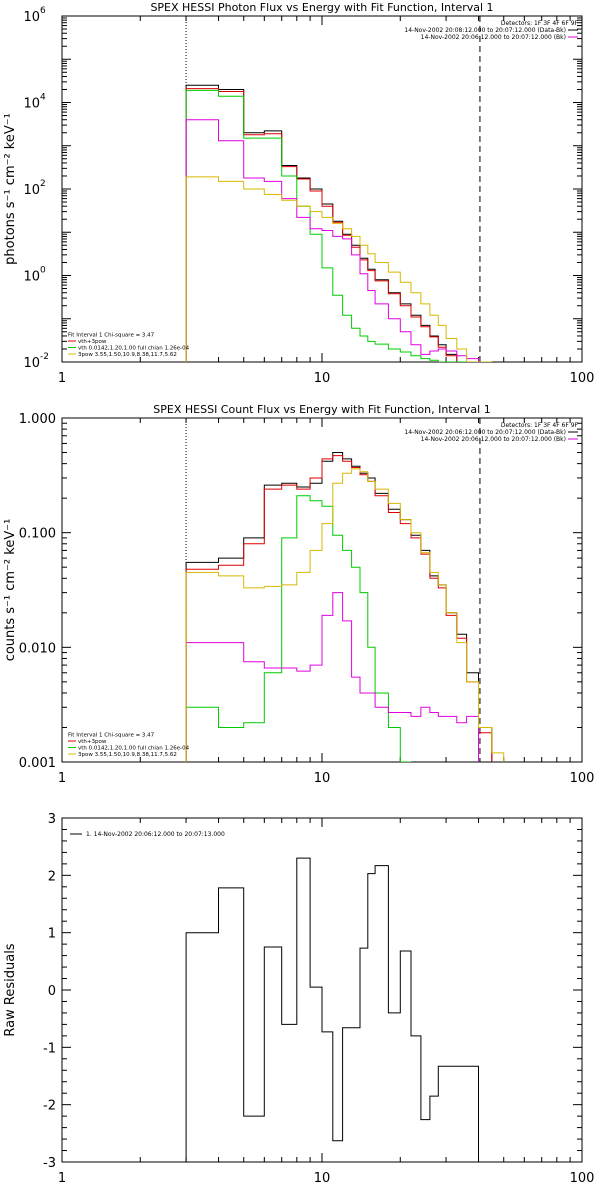  Describe the element at coordinates (43, 11) in the screenshot. I see `y-tick-exponent: 6` at that location.